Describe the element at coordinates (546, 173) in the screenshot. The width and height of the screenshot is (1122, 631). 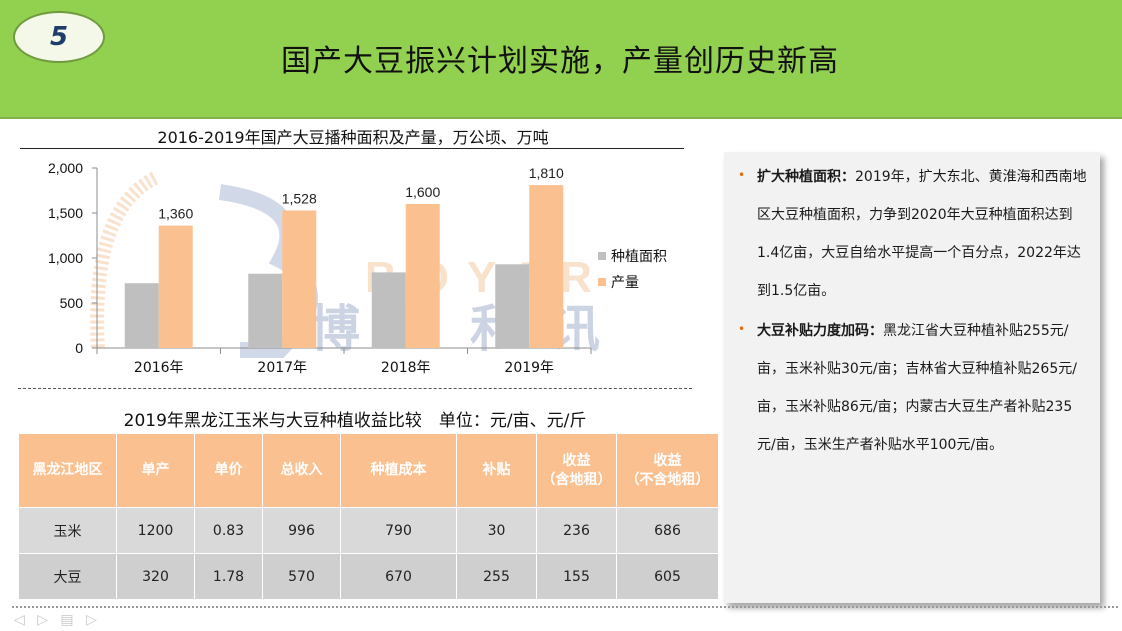
I see `data-label: 1,810` at that location.